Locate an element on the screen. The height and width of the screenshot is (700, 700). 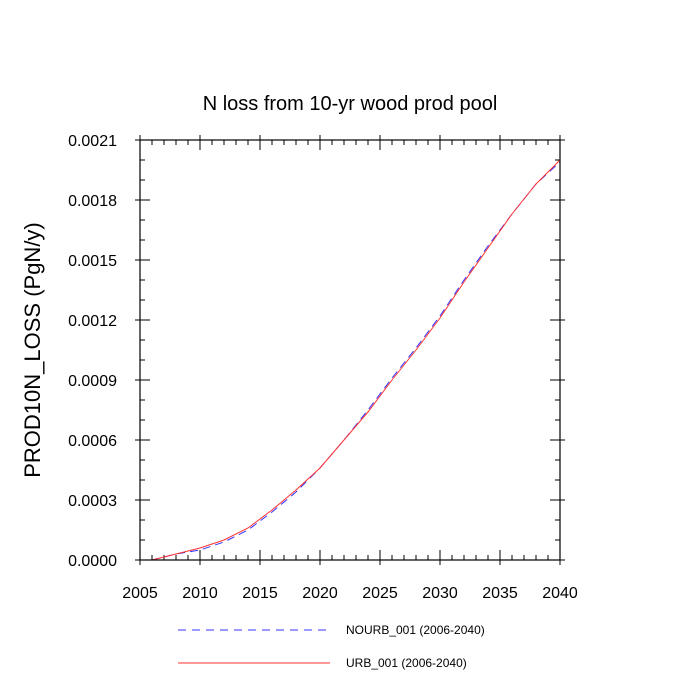
y-tick-label: 0.0015 is located at coordinates (92, 261).